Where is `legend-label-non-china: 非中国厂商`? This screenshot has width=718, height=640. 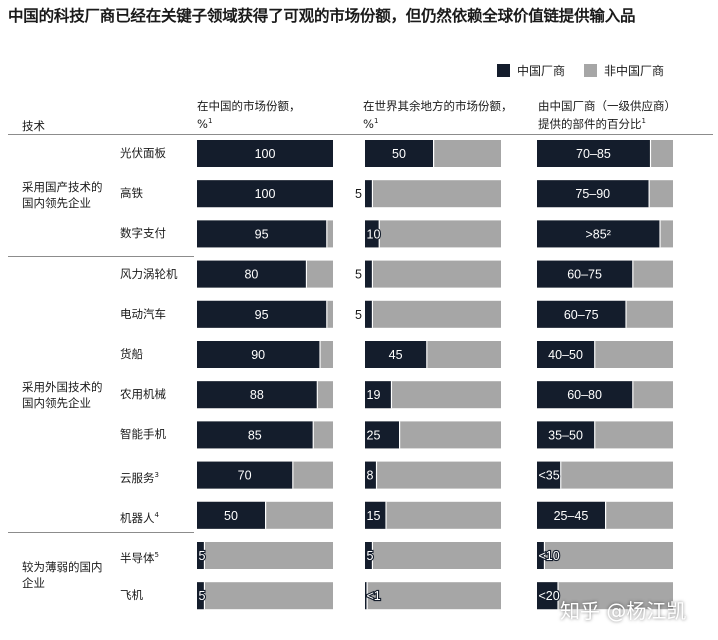
legend-label-non-china: 非中国厂商 is located at coordinates (634, 71).